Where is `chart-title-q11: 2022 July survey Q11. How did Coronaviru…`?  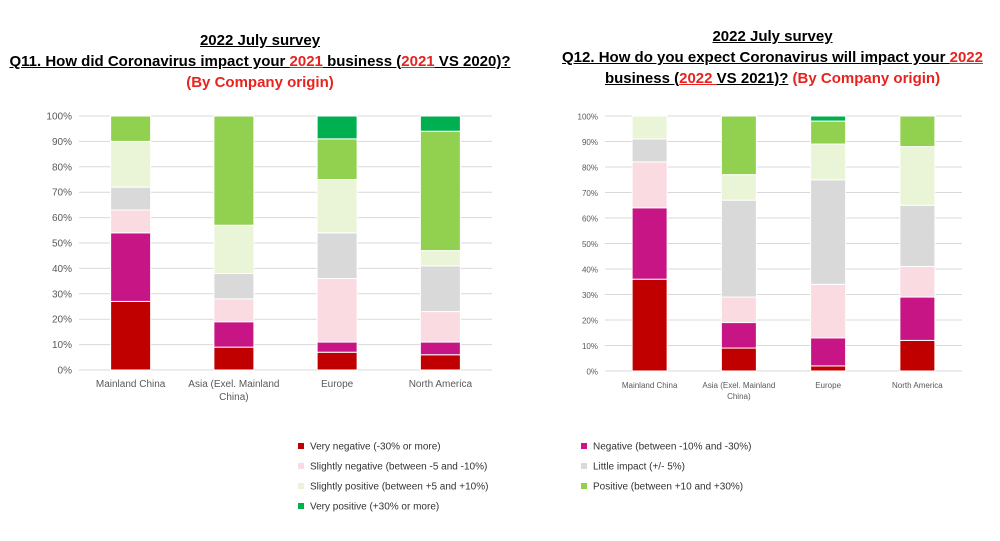 chart-title-q11: 2022 July survey Q11. How did Coronaviru… is located at coordinates (260, 61).